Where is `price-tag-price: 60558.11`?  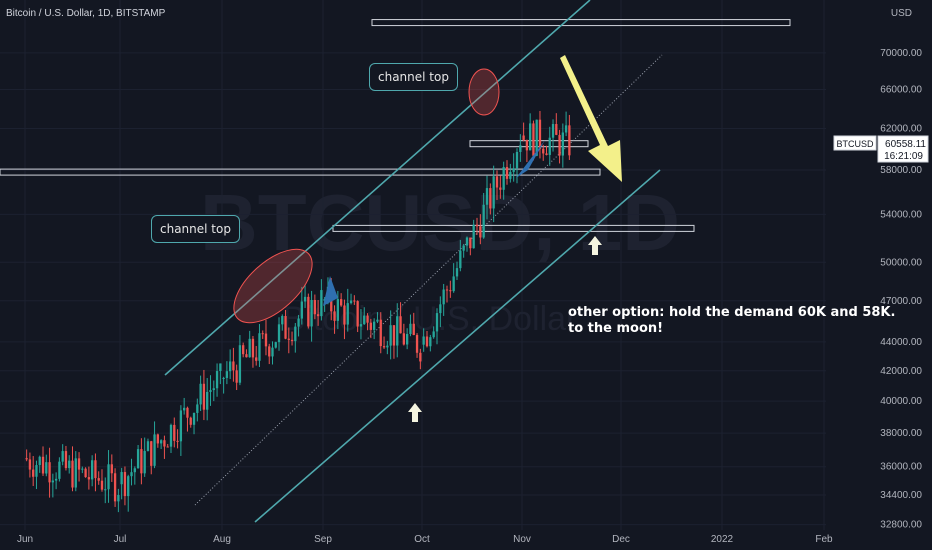
price-tag-price: 60558.11 is located at coordinates (905, 144).